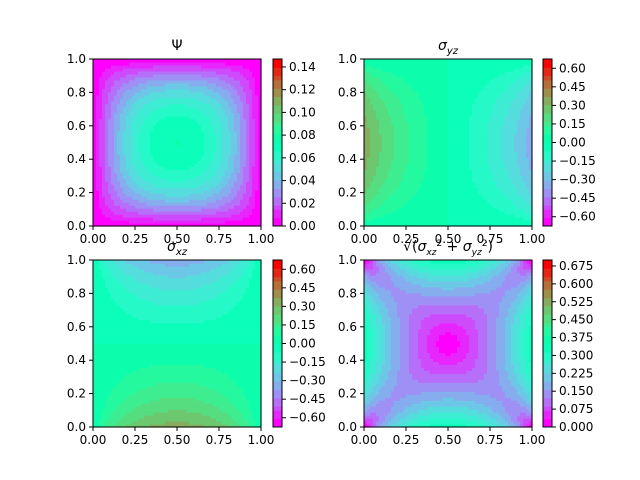  Describe the element at coordinates (76, 59) in the screenshot. I see `y-tick-label: 1.0` at that location.